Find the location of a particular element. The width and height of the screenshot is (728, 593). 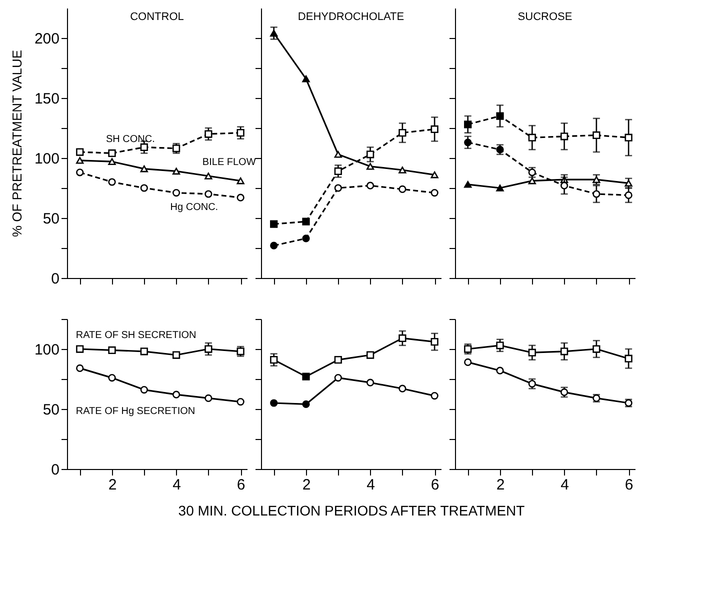

series-label: Hg CONC. is located at coordinates (194, 207).